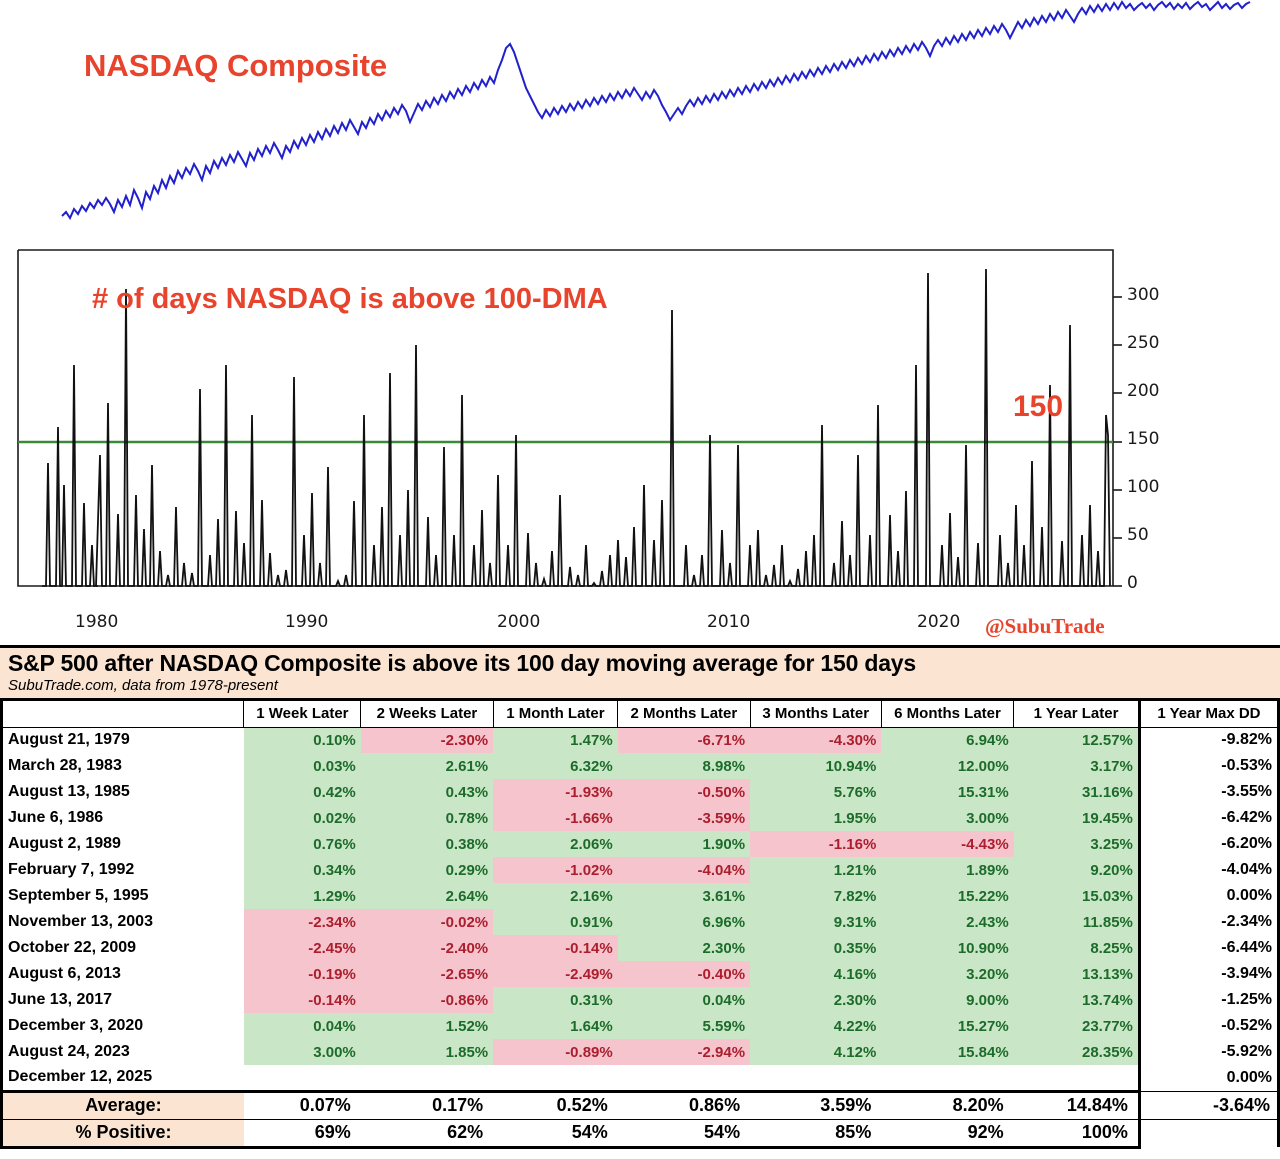 The width and height of the screenshot is (1280, 1159). Describe the element at coordinates (427, 896) in the screenshot. I see `row-value: 2.64%` at that location.